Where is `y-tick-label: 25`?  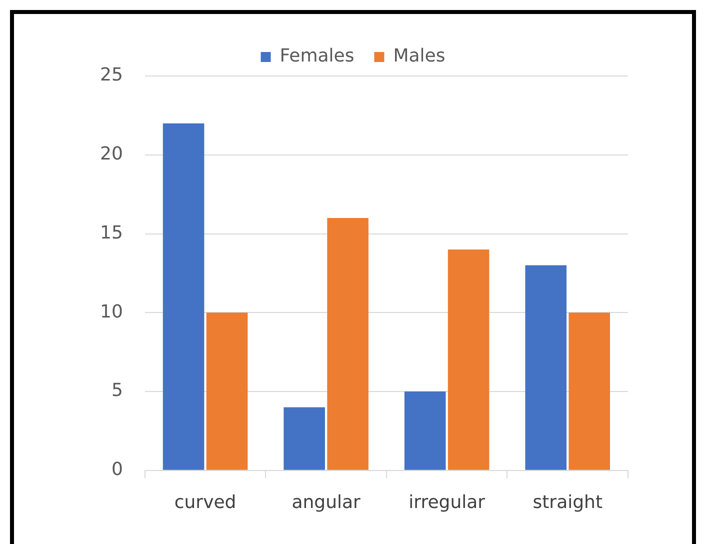
y-tick-label: 25 is located at coordinates (111, 75).